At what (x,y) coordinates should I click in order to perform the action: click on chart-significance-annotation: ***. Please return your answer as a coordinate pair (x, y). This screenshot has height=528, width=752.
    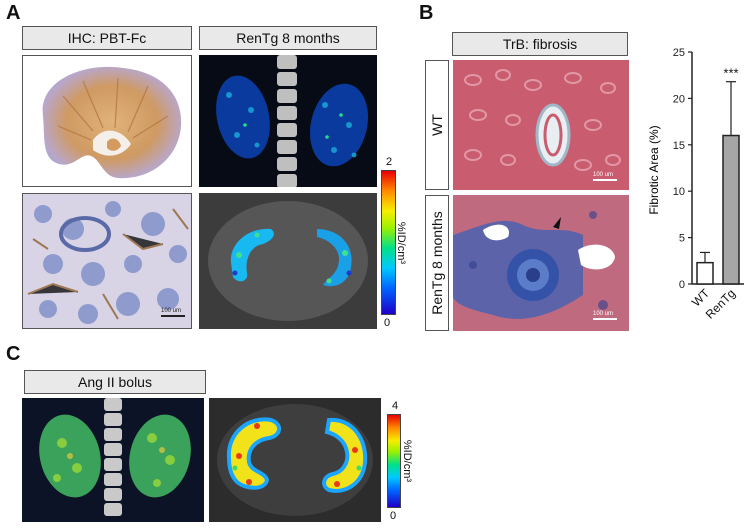
    Looking at the image, I should click on (730, 73).